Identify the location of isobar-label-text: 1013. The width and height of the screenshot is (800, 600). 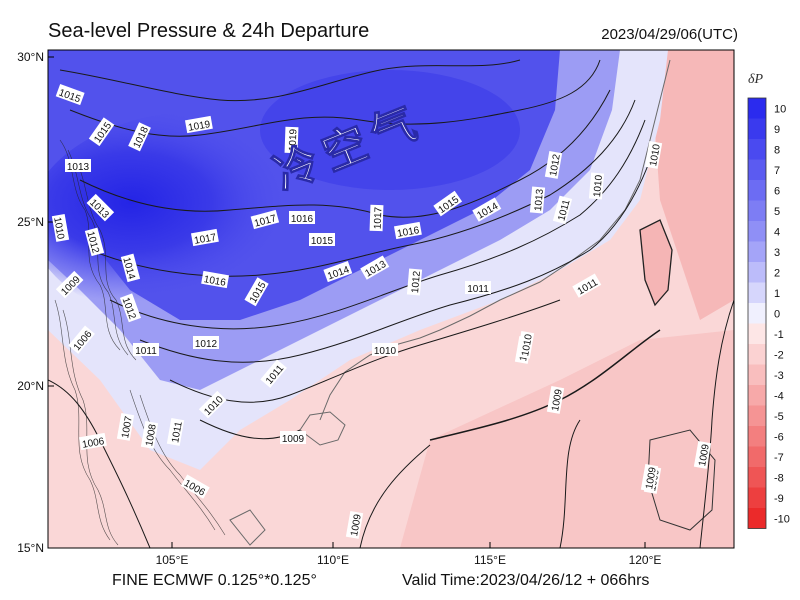
(539, 200).